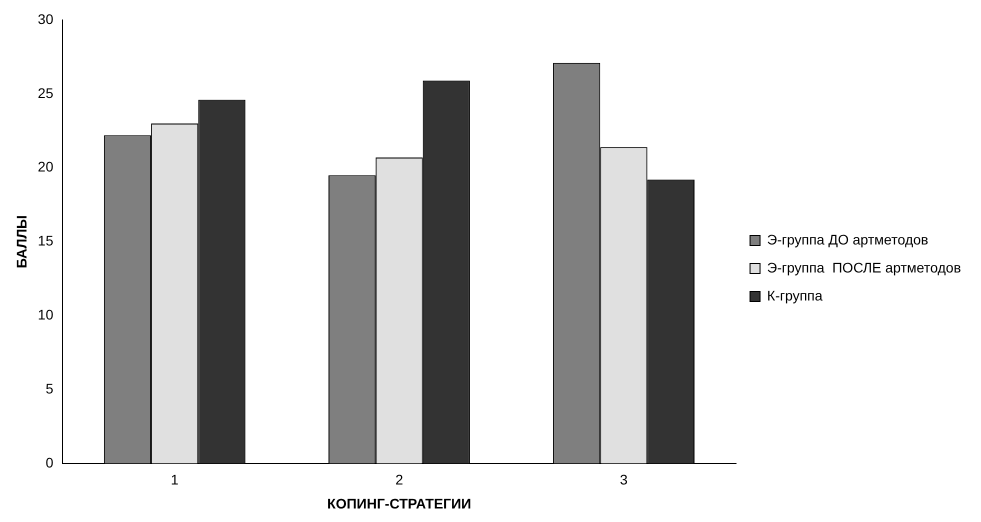 Image resolution: width=981 pixels, height=522 pixels. Describe the element at coordinates (847, 239) in the screenshot. I see `legend-label: Э-группа ДО артметодов` at that location.